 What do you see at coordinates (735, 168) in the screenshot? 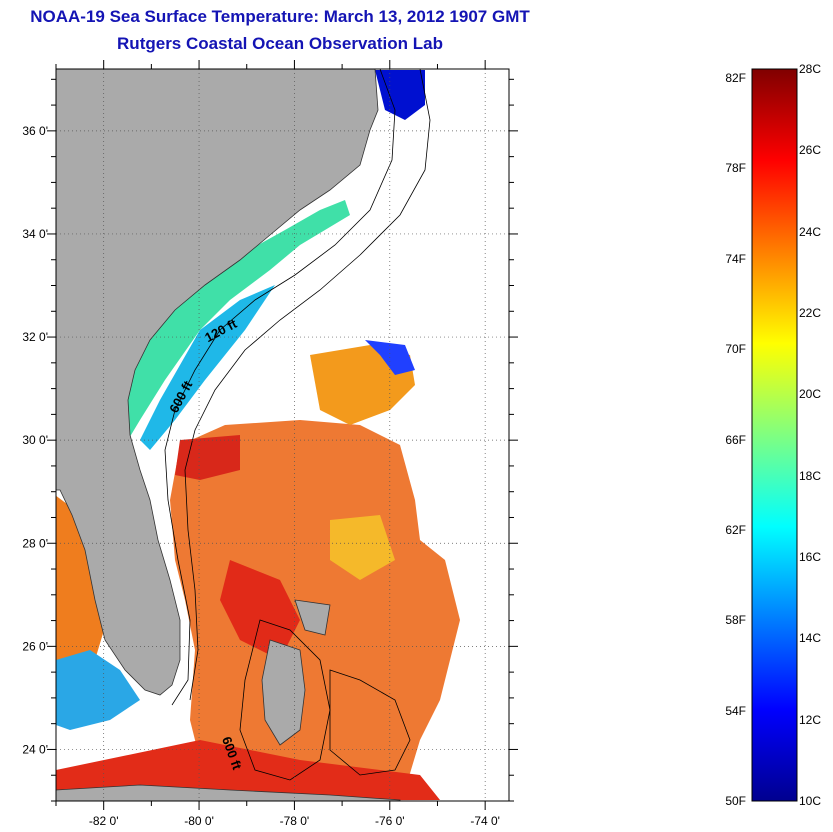
I see `colorbar-f-label: 78F` at bounding box center [735, 168].